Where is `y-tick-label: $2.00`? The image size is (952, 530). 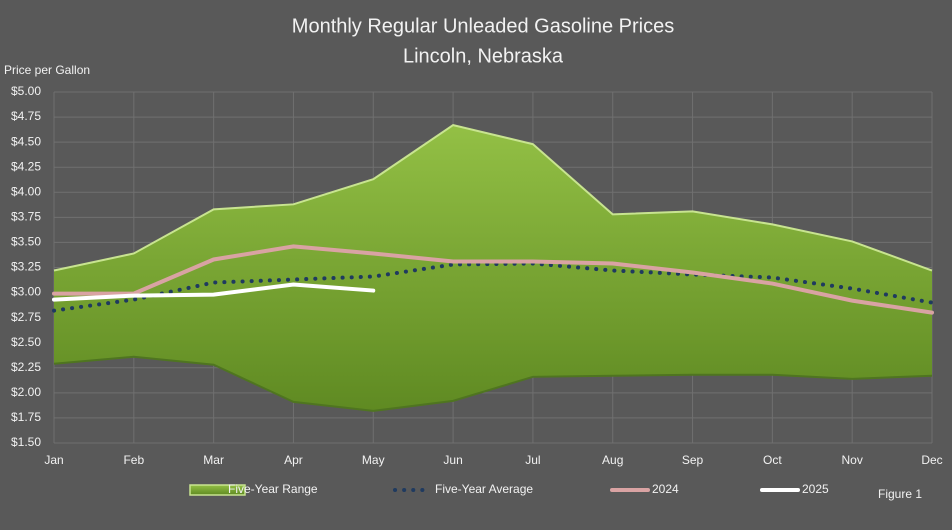
y-tick-label: $2.00 is located at coordinates (26, 392).